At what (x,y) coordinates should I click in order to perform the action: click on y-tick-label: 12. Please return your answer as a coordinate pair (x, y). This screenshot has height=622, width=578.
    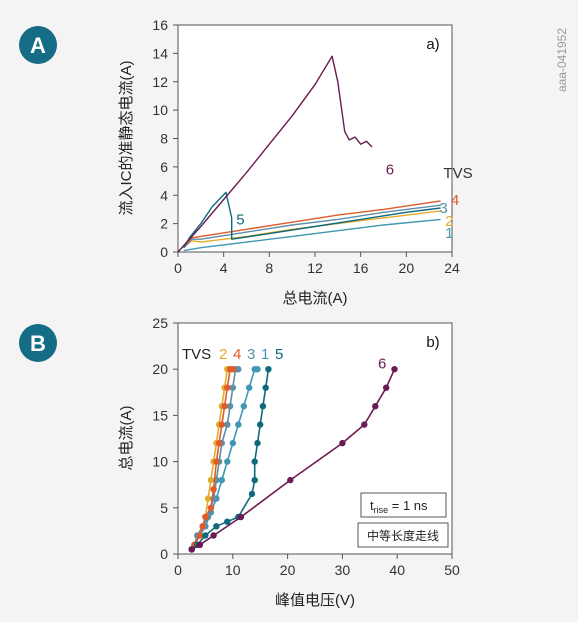
    Looking at the image, I should click on (160, 82).